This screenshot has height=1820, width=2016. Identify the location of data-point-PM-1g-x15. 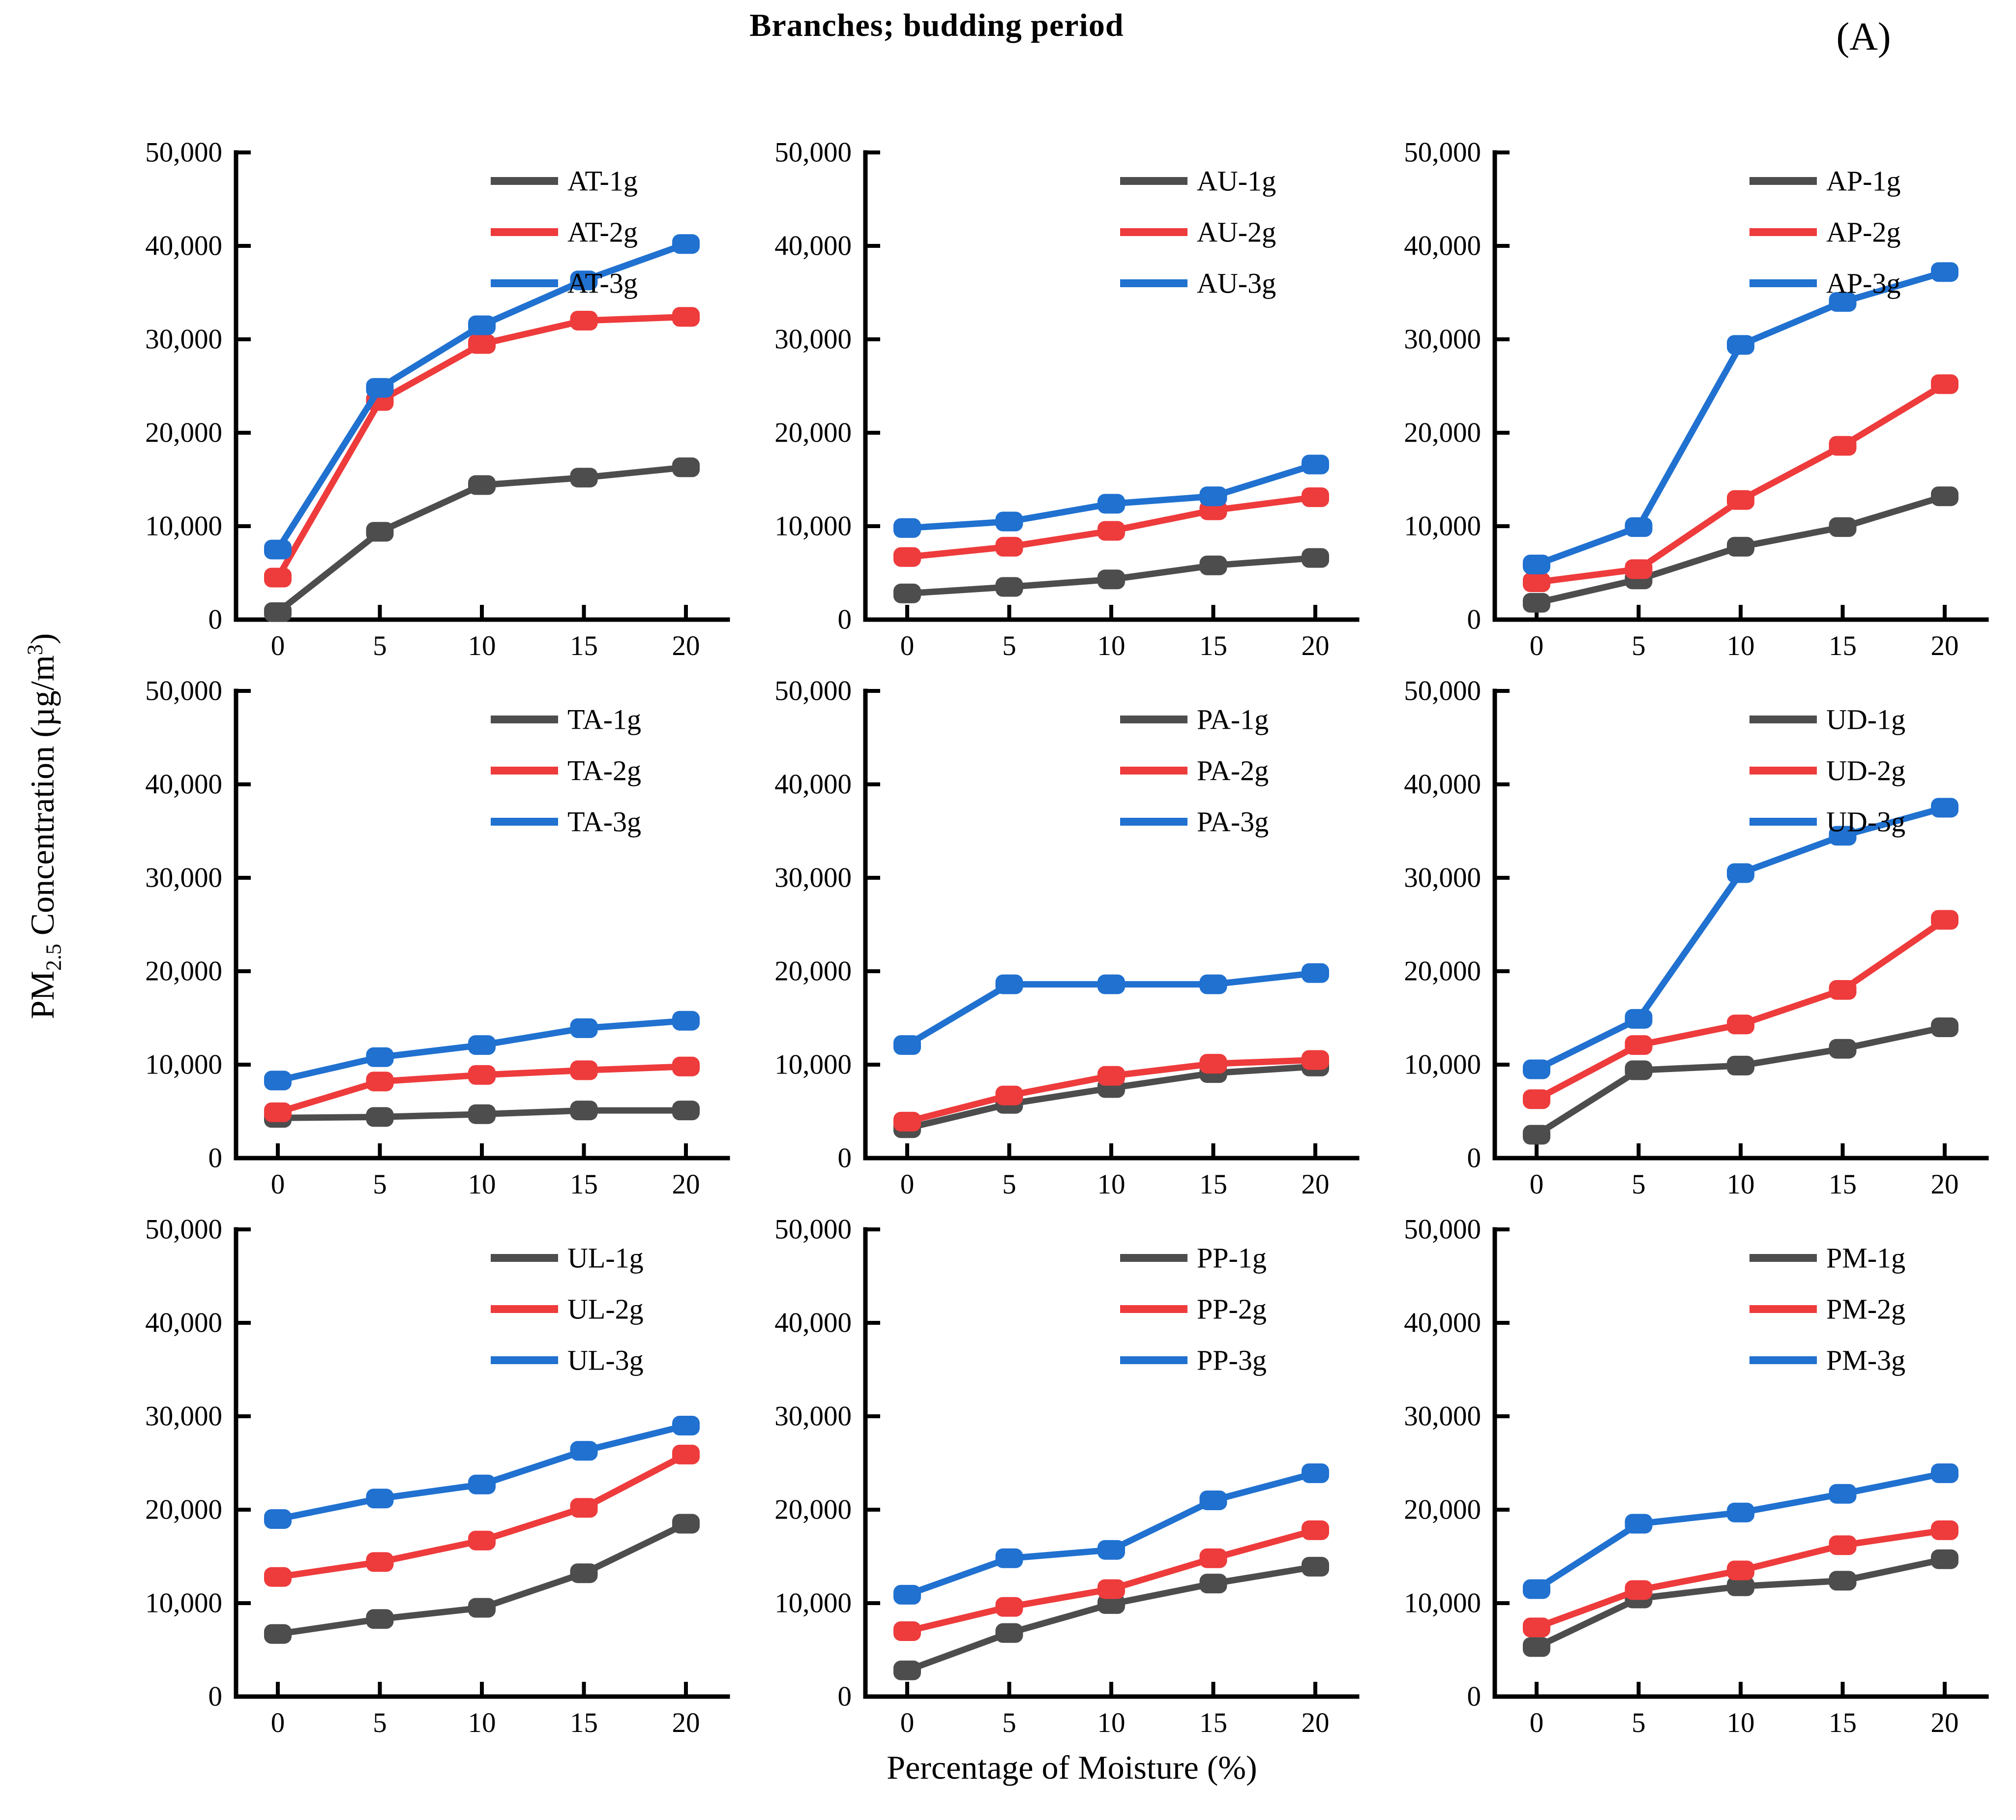
(1843, 1581).